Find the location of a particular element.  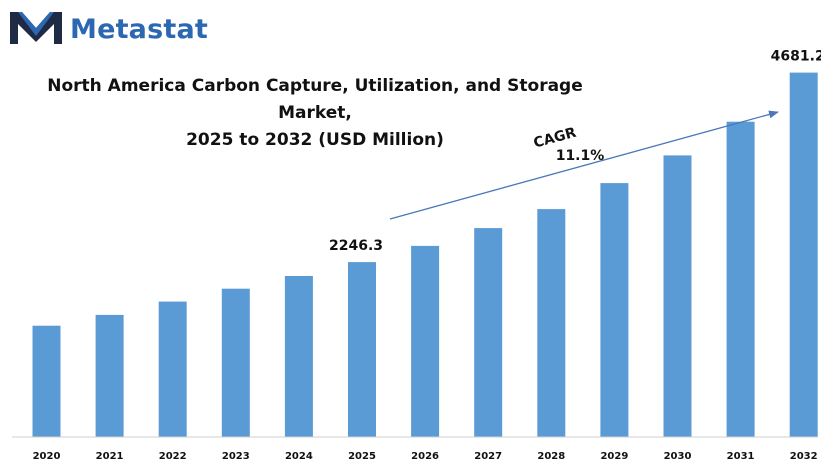

x-tick-label-2030: 2030 is located at coordinates (678, 456).